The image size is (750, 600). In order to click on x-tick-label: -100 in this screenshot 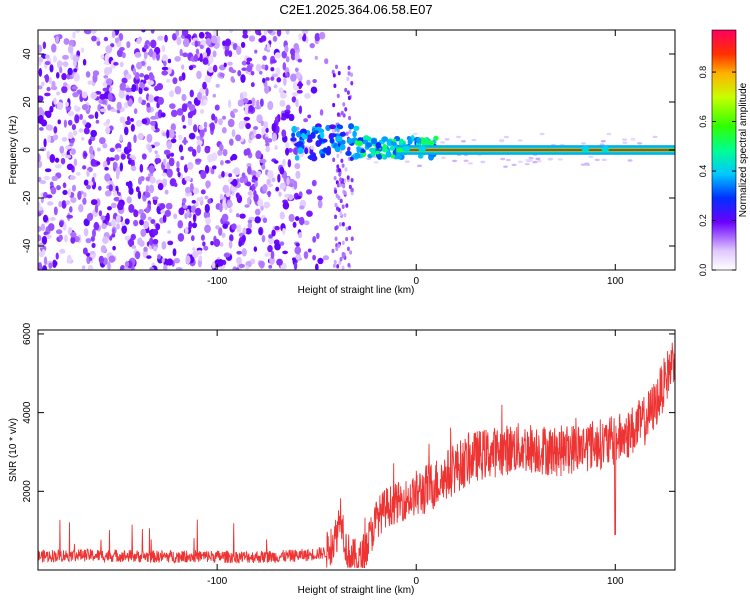, I will do `click(217, 281)`.